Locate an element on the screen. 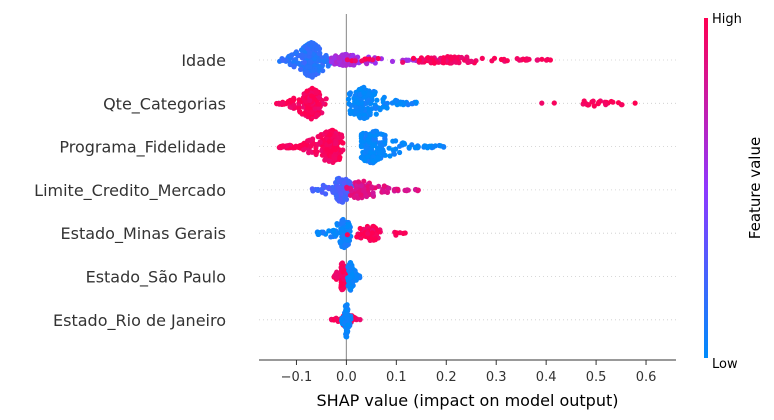 The image size is (774, 420). feature-label: Limite_Credito_Mercado is located at coordinates (130, 191).